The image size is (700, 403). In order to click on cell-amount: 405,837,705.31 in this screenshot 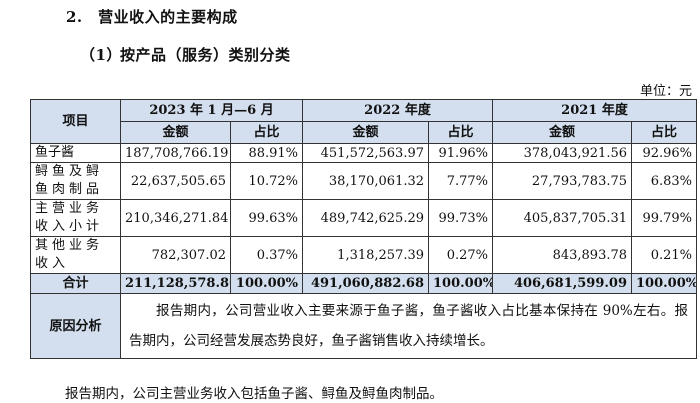, I will do `click(562, 218)`.